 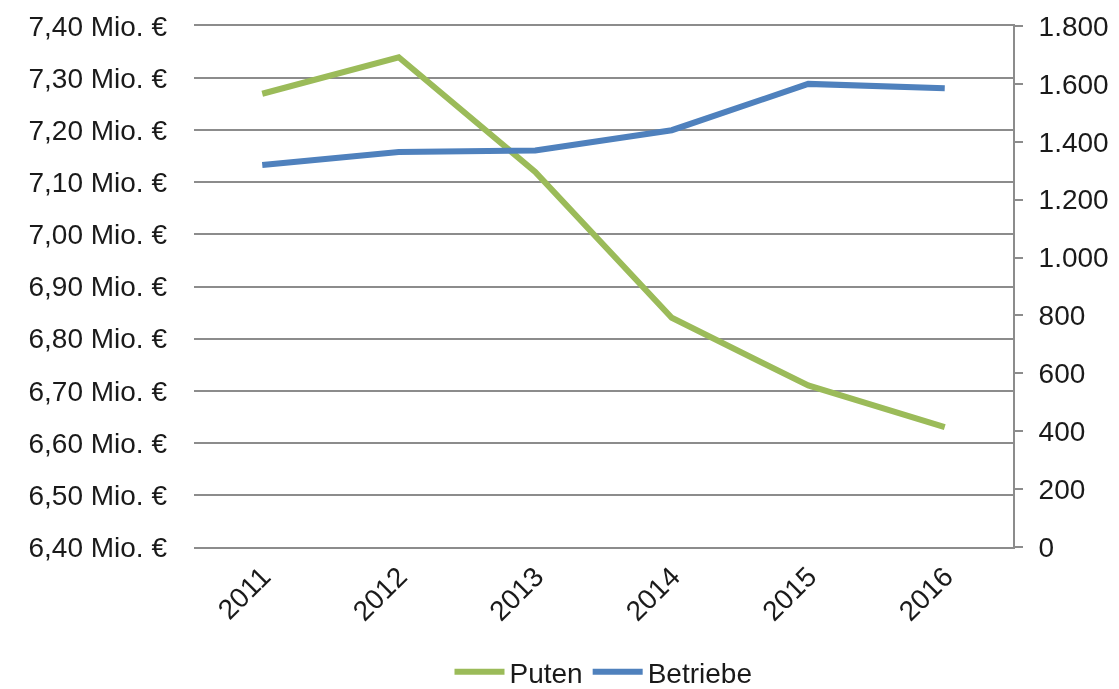 I want to click on y-tick-label: 6,60 Mio. €, so click(x=98, y=443).